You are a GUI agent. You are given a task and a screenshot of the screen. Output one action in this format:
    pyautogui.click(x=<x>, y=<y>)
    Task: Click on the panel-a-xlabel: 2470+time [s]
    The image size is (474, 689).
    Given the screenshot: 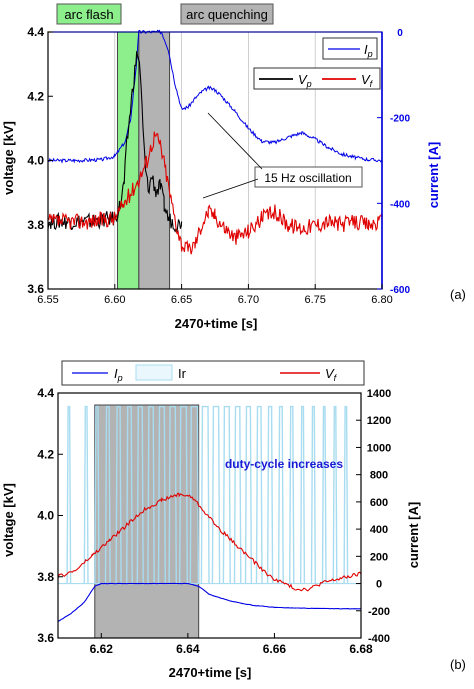 What is the action you would take?
    pyautogui.click(x=216, y=323)
    